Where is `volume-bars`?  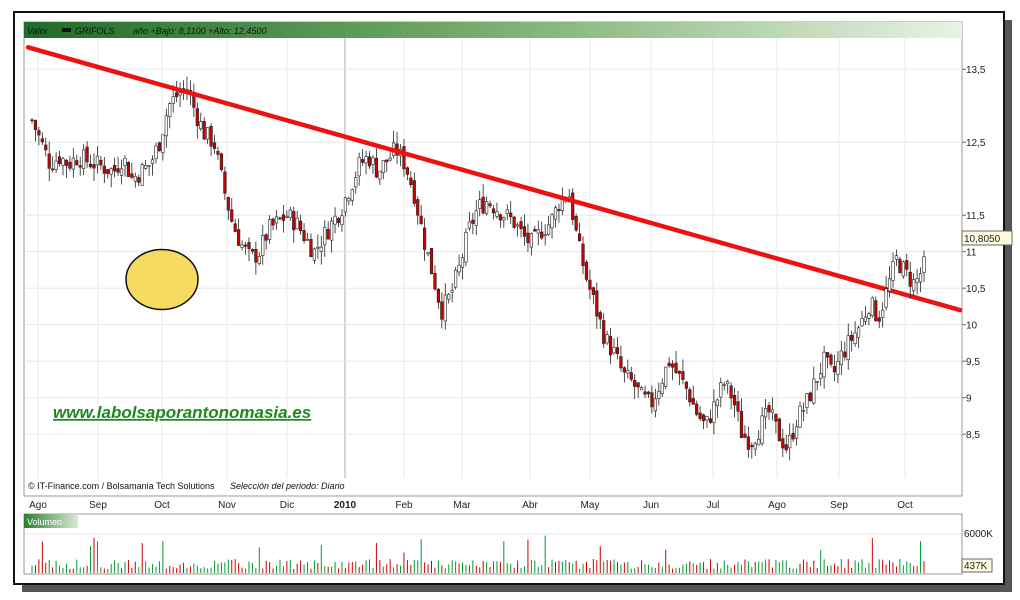 volume-bars is located at coordinates (478, 554).